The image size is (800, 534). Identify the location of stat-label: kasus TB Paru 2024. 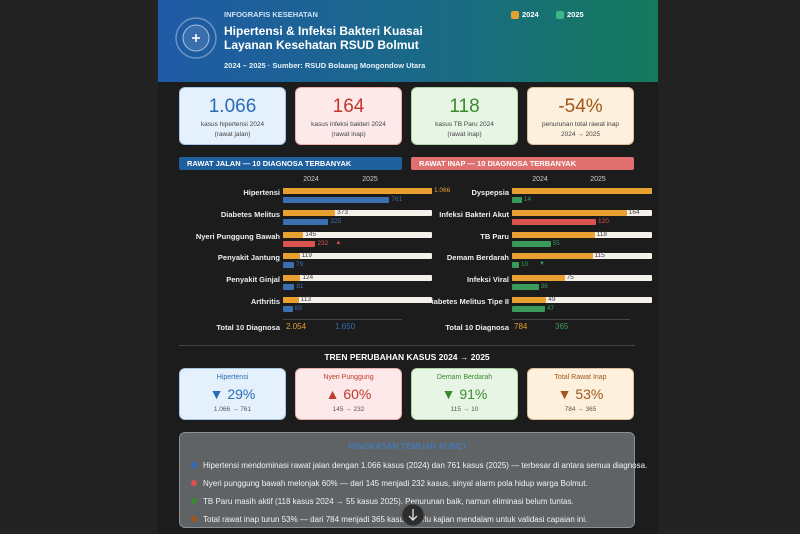
(464, 124).